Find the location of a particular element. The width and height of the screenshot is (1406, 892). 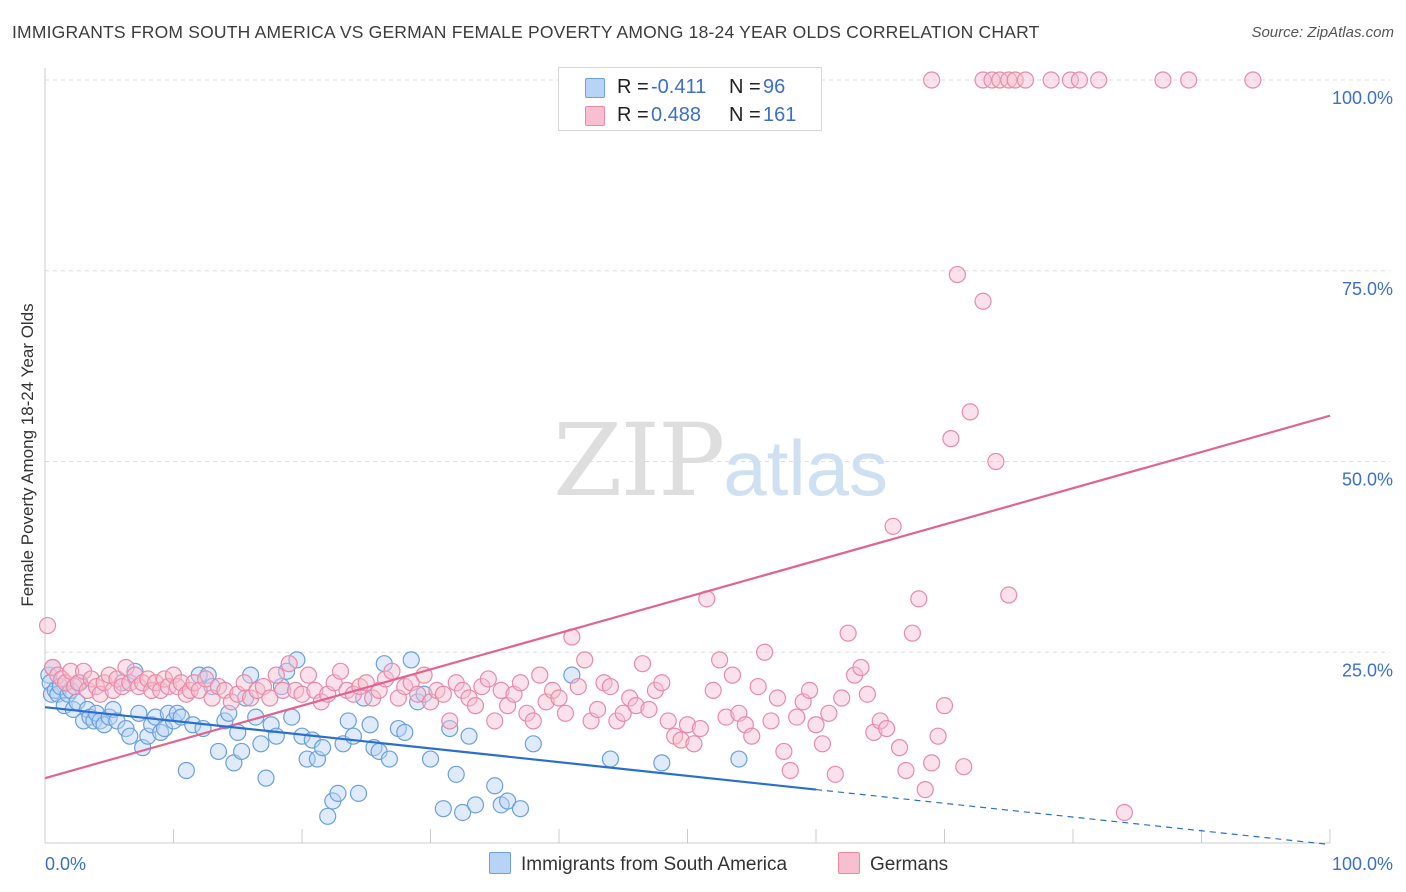

y-tick-label: 100.0% is located at coordinates (1362, 98).